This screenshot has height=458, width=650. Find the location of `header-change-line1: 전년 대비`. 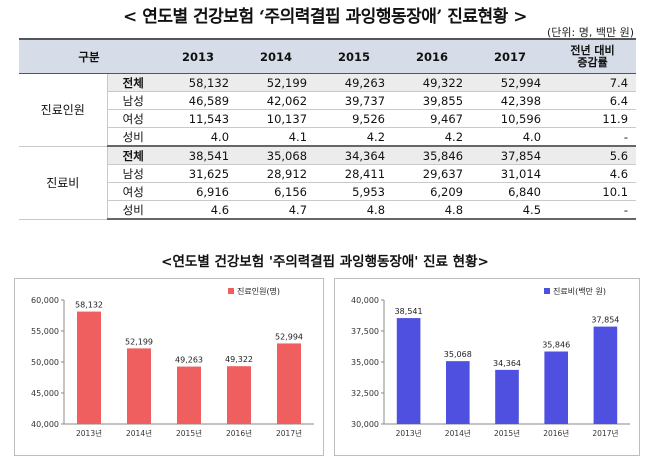

header-change-line1: 전년 대비 is located at coordinates (592, 50).